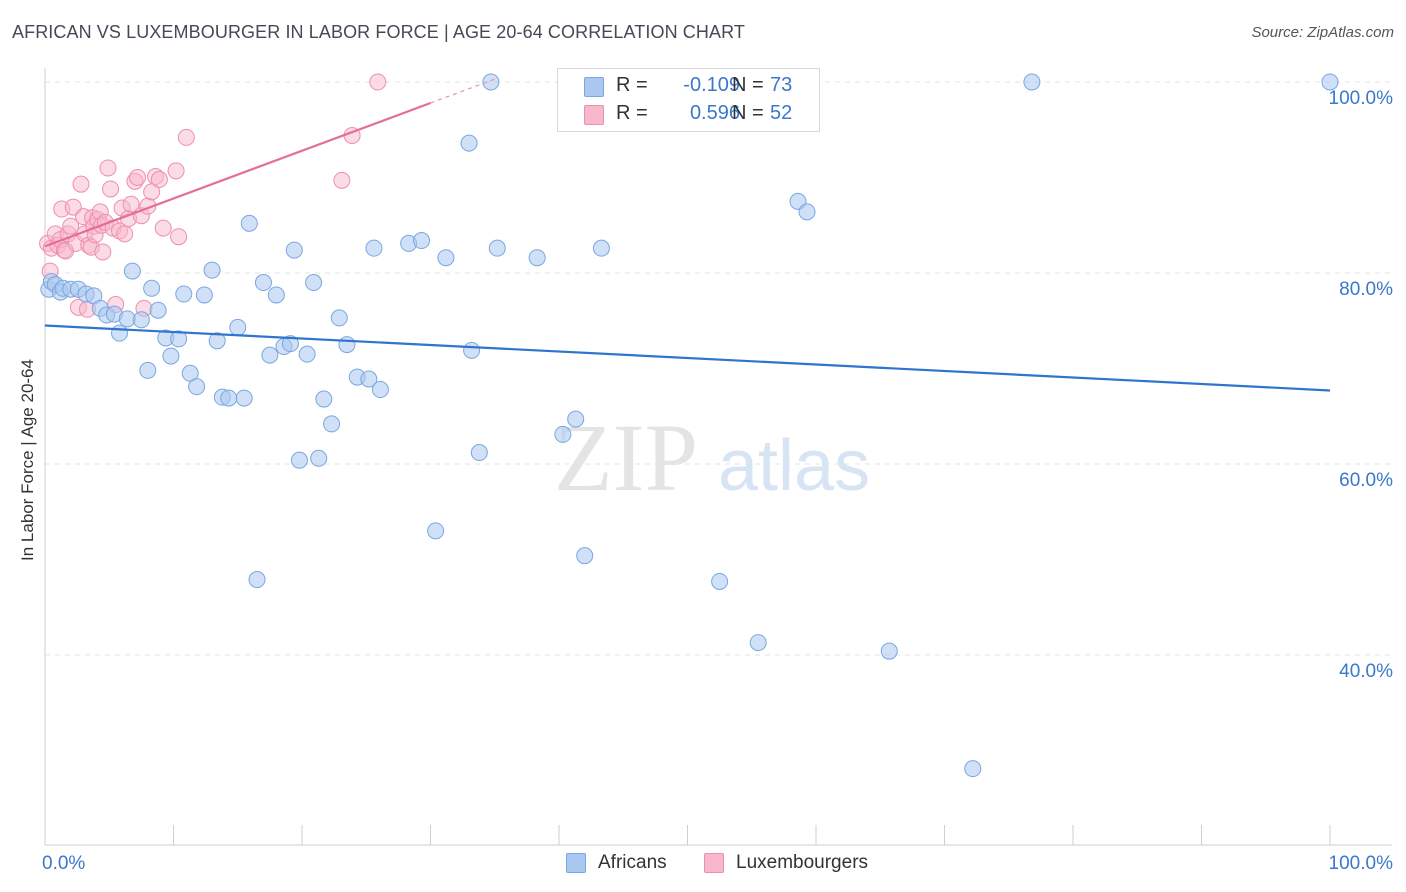 The width and height of the screenshot is (1406, 892). What do you see at coordinates (781, 113) in the screenshot?
I see `legend-n-value: 52` at bounding box center [781, 113].